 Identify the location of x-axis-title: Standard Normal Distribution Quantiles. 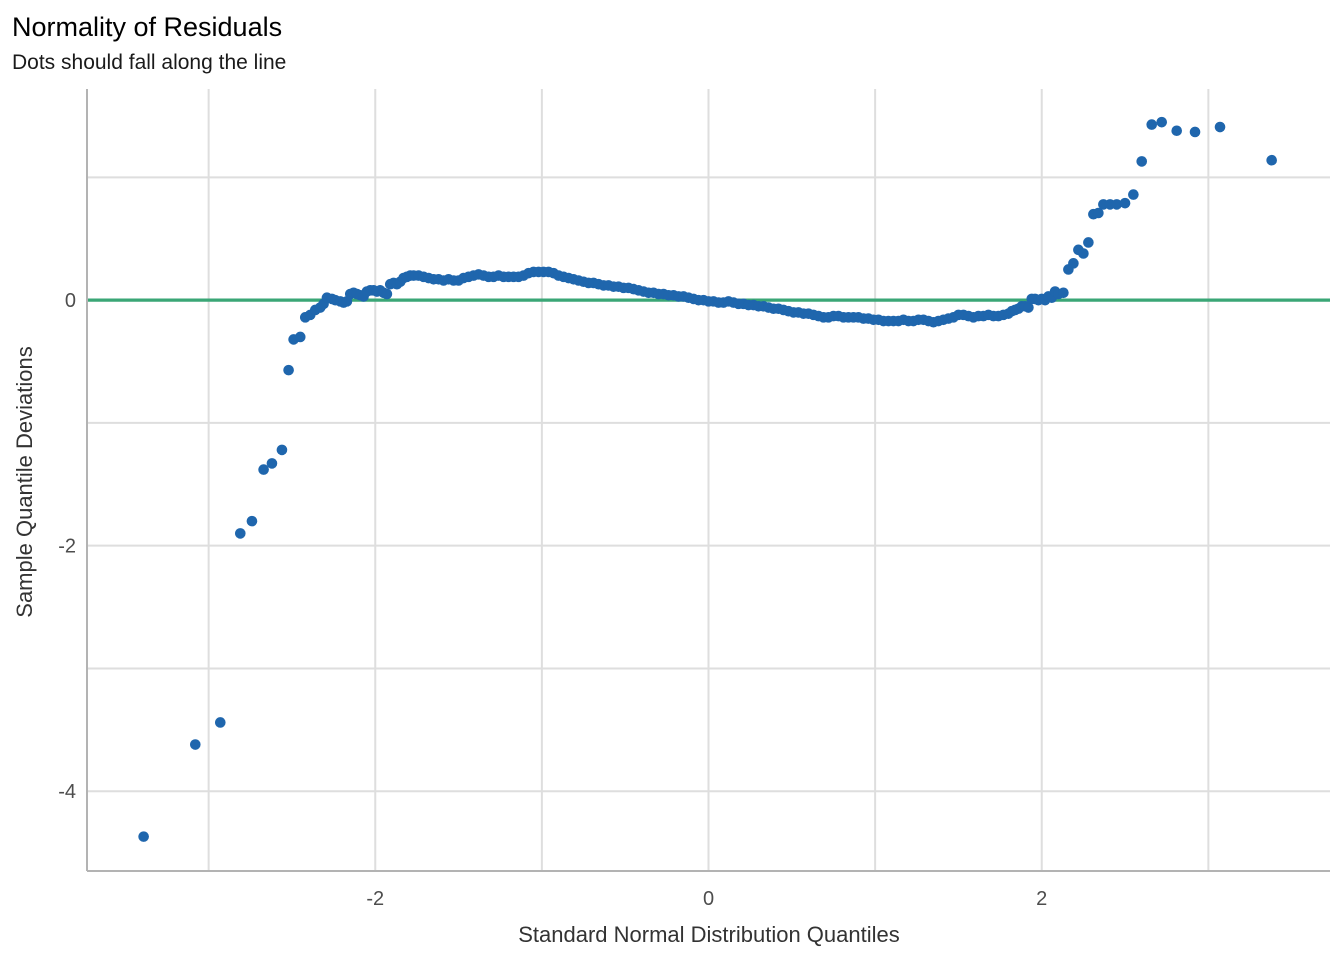
(709, 934).